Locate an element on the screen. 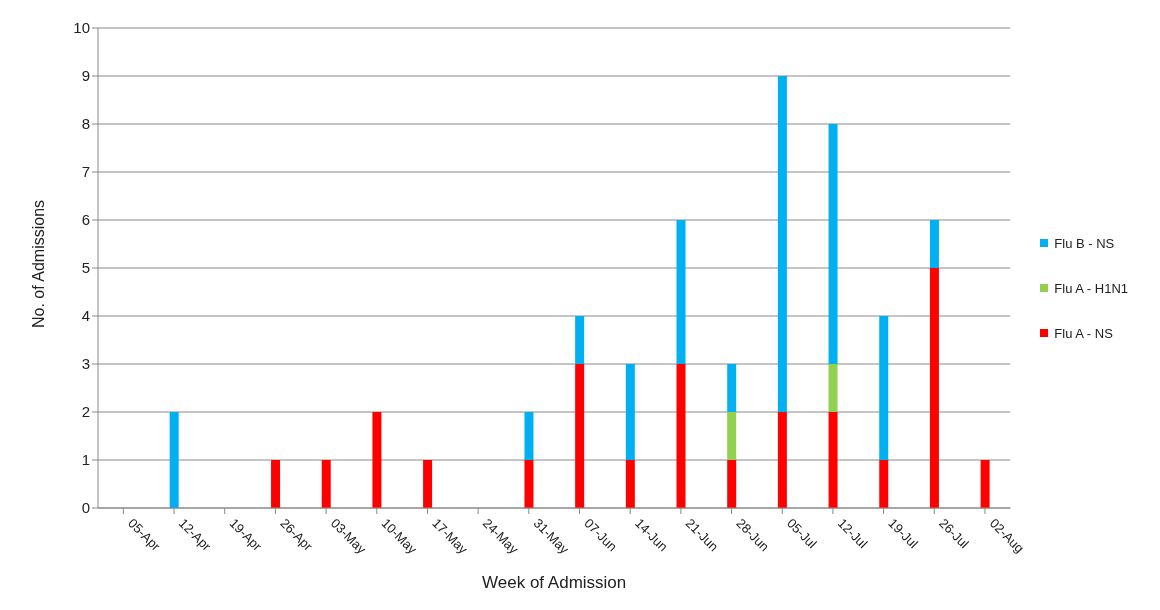 The height and width of the screenshot is (610, 1160). y-tick-label: 5 is located at coordinates (85, 268).